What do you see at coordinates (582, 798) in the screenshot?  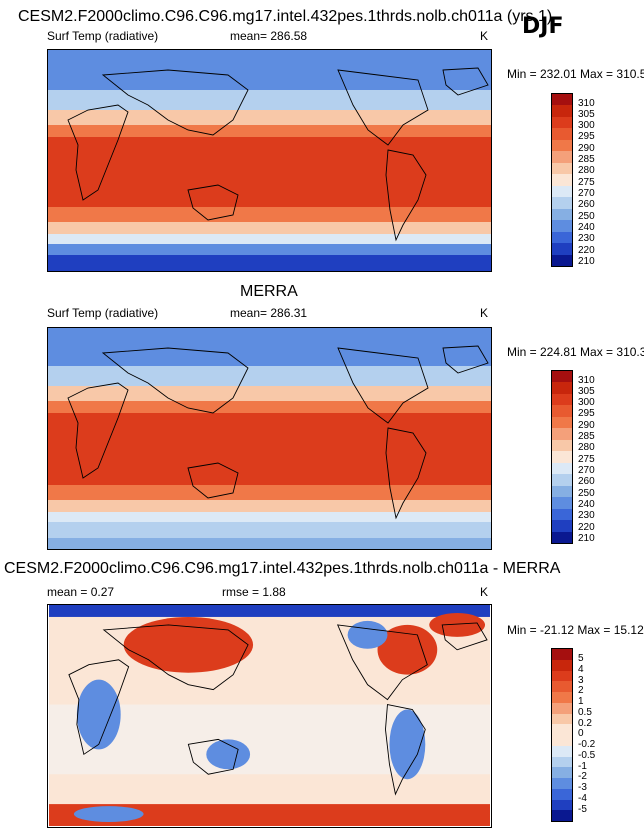 I see `tick: -4` at bounding box center [582, 798].